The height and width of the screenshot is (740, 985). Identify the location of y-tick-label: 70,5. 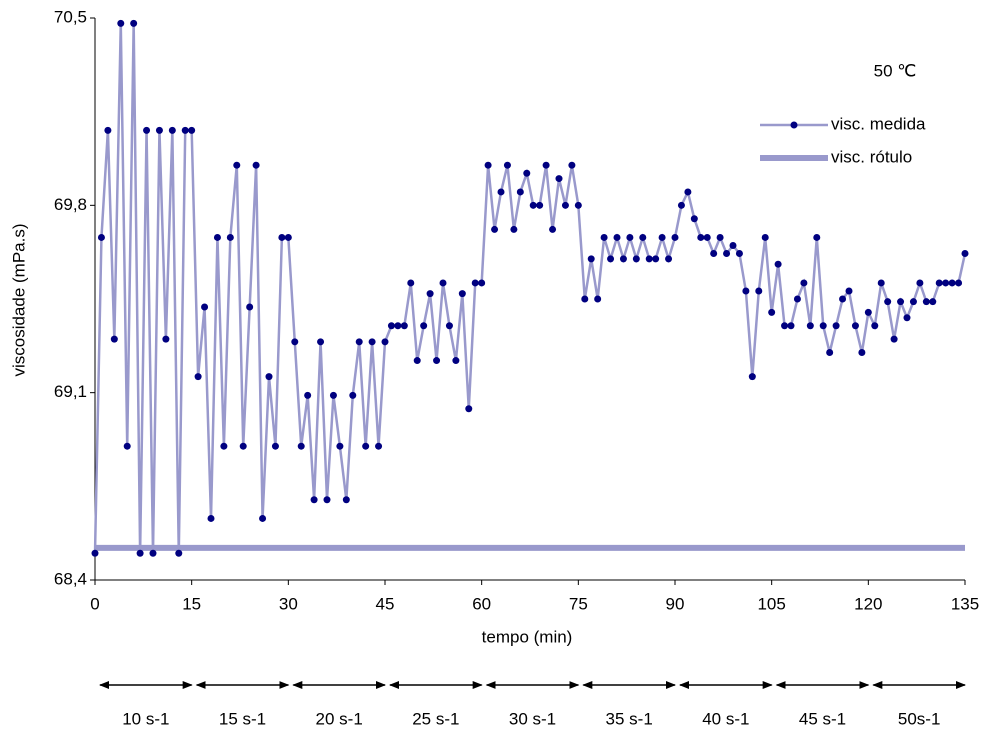
(70, 16).